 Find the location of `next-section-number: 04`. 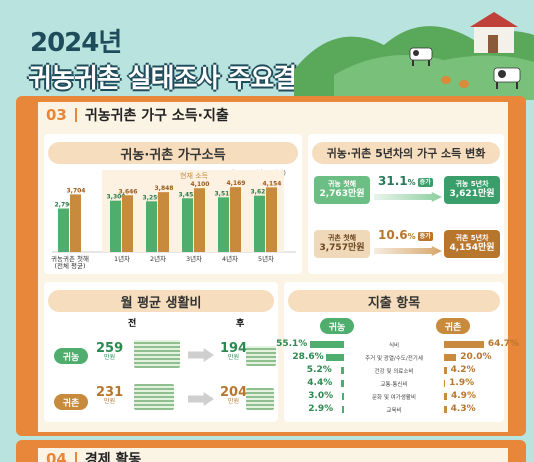

next-section-number: 04 is located at coordinates (56, 456).